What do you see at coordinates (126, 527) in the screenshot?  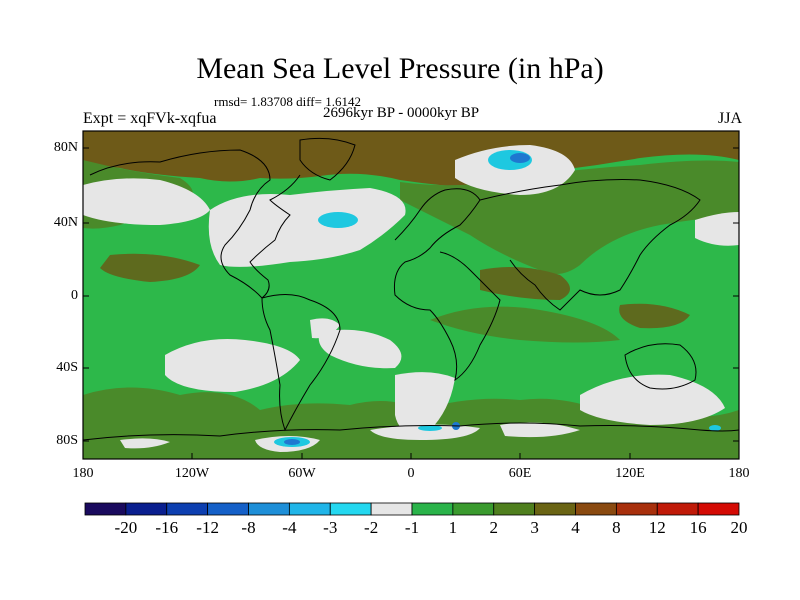 I see `colorbar-label: -20` at bounding box center [126, 527].